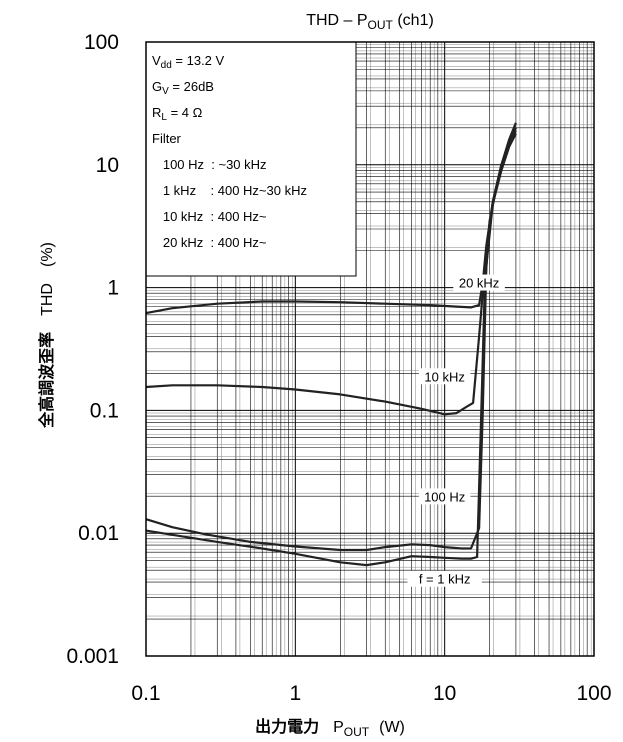 The image size is (623, 742). I want to click on legend-line: 10 kHz : 400 Hz~, so click(209, 216).